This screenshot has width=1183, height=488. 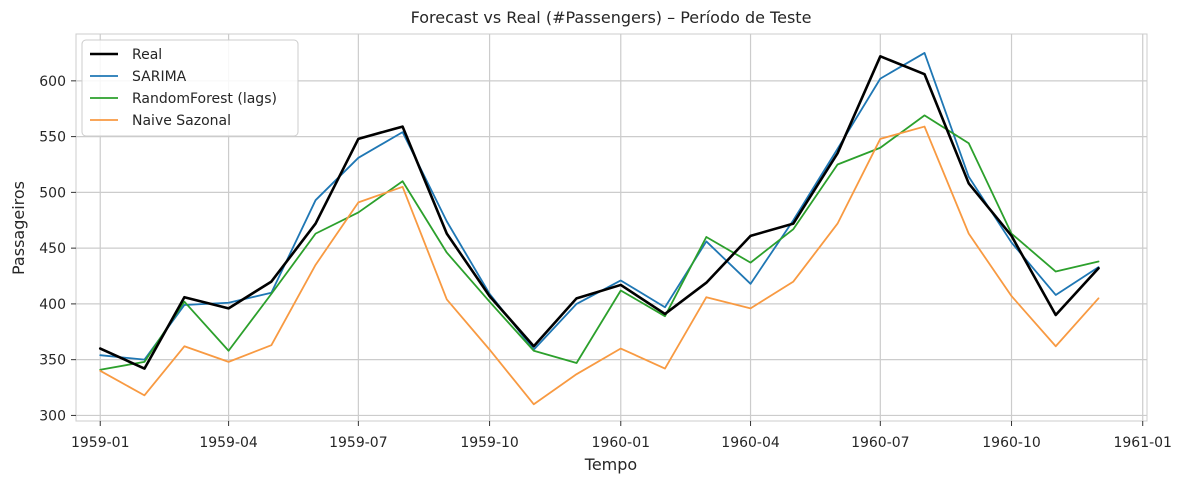 What do you see at coordinates (358, 443) in the screenshot?
I see `x-tick-label: 1959-07` at bounding box center [358, 443].